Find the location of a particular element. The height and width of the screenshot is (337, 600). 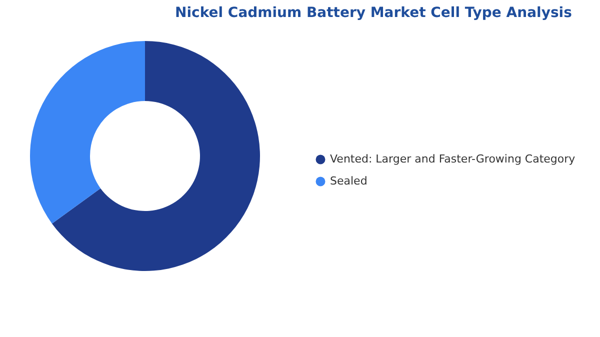

chart-title: Nickel Cadmium Battery Market Cell Type Analysis is located at coordinates (373, 13).